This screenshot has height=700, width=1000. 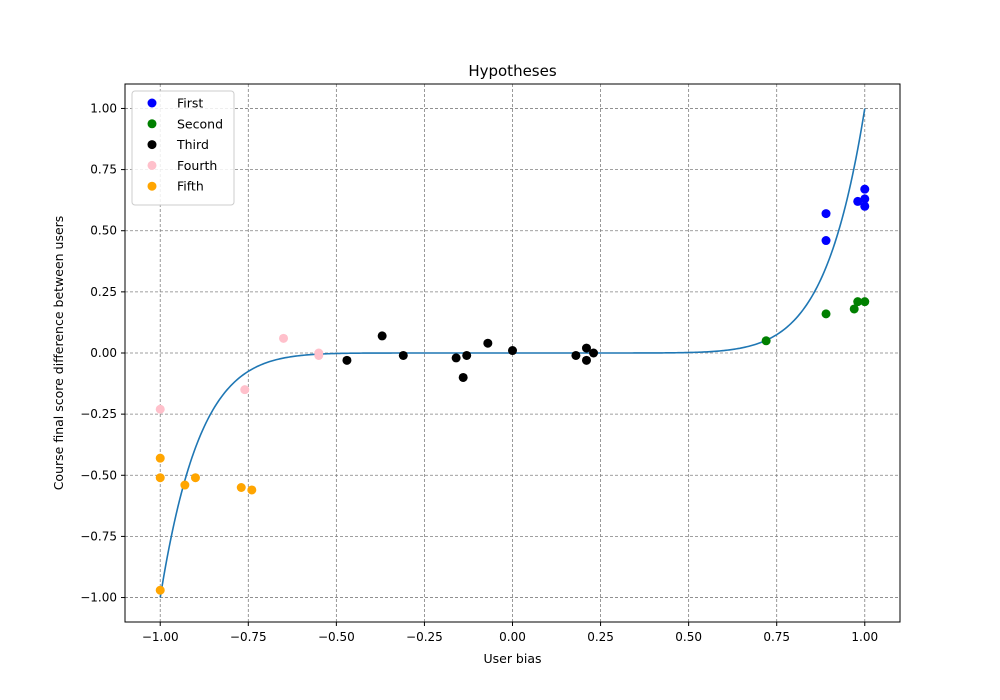 I want to click on legend: First Second Third Fourth Fifth, so click(x=183, y=148).